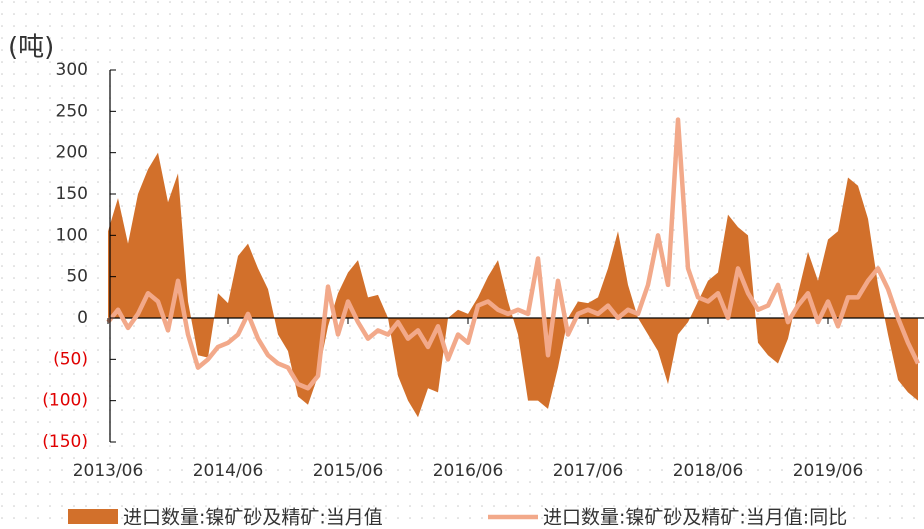 The height and width of the screenshot is (529, 924). Describe the element at coordinates (70, 359) in the screenshot. I see `y-tick-label: (50)` at that location.